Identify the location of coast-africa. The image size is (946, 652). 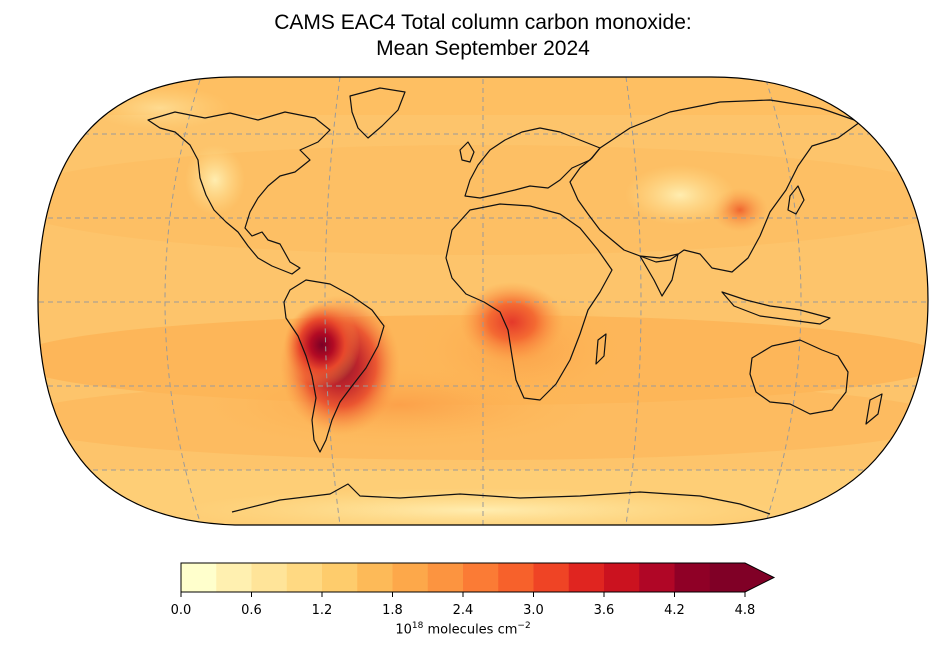
(529, 302).